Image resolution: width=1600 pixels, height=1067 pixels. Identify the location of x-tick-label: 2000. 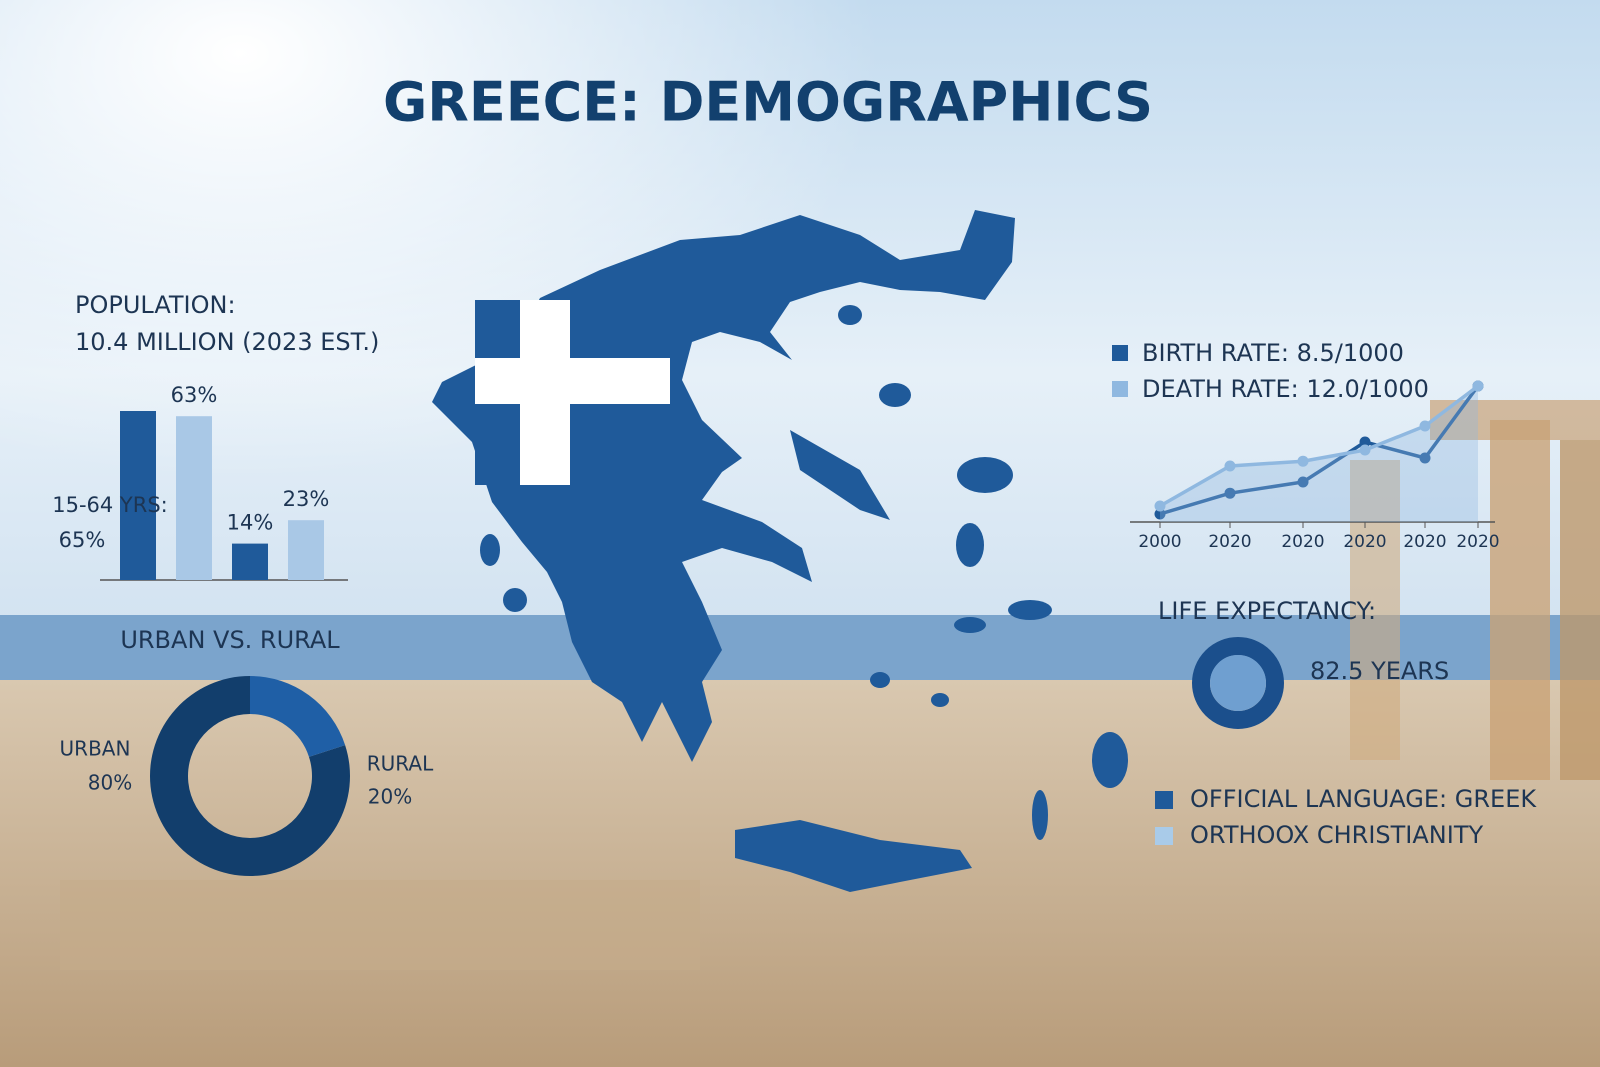
(1159, 542).